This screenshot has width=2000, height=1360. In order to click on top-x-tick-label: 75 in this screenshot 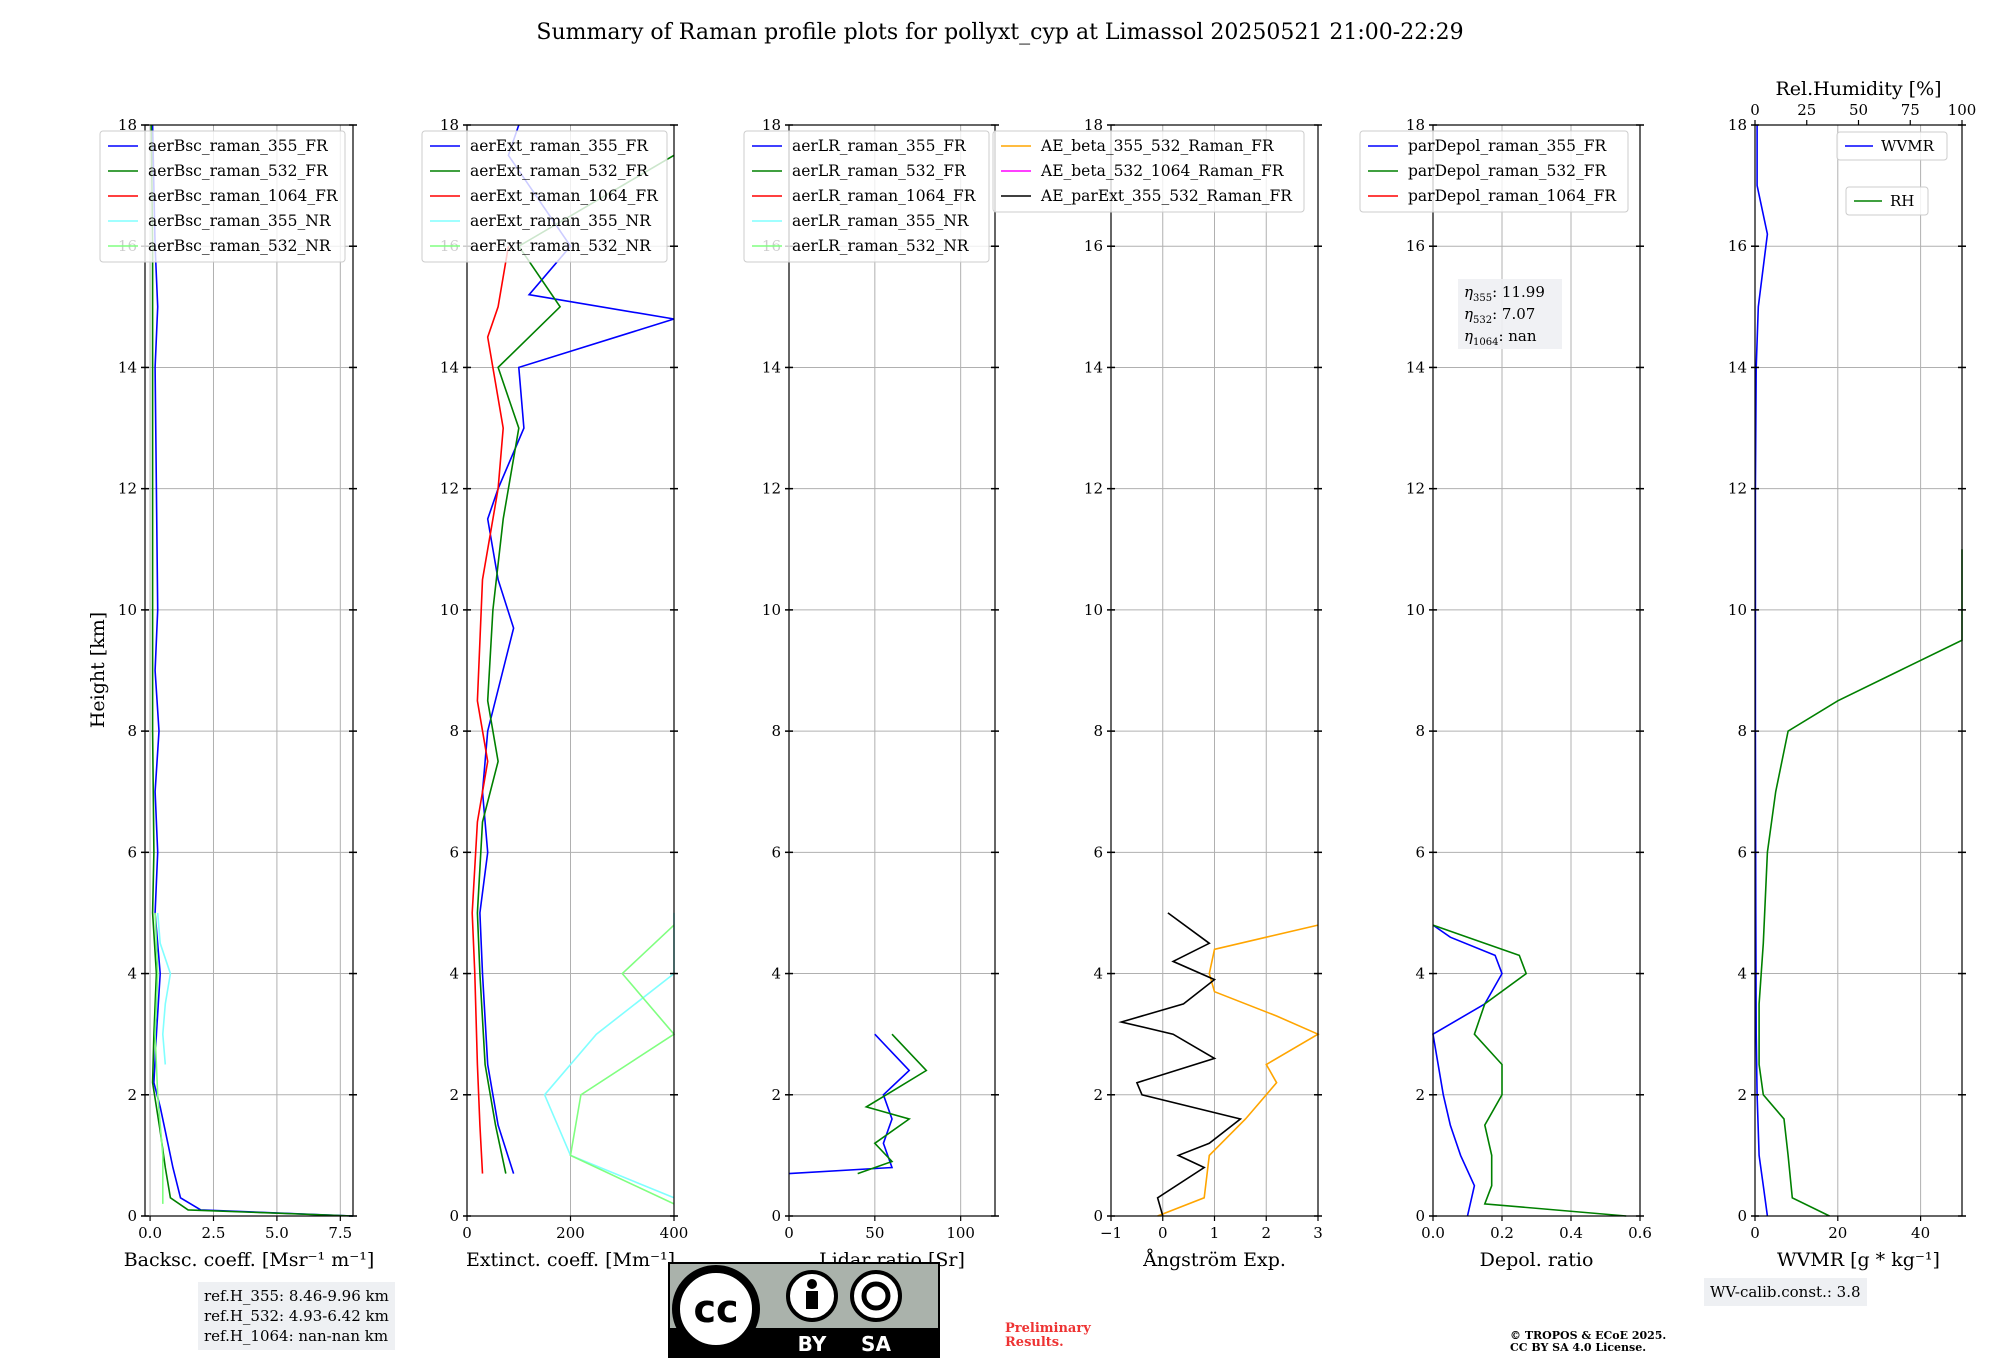, I will do `click(1910, 110)`.